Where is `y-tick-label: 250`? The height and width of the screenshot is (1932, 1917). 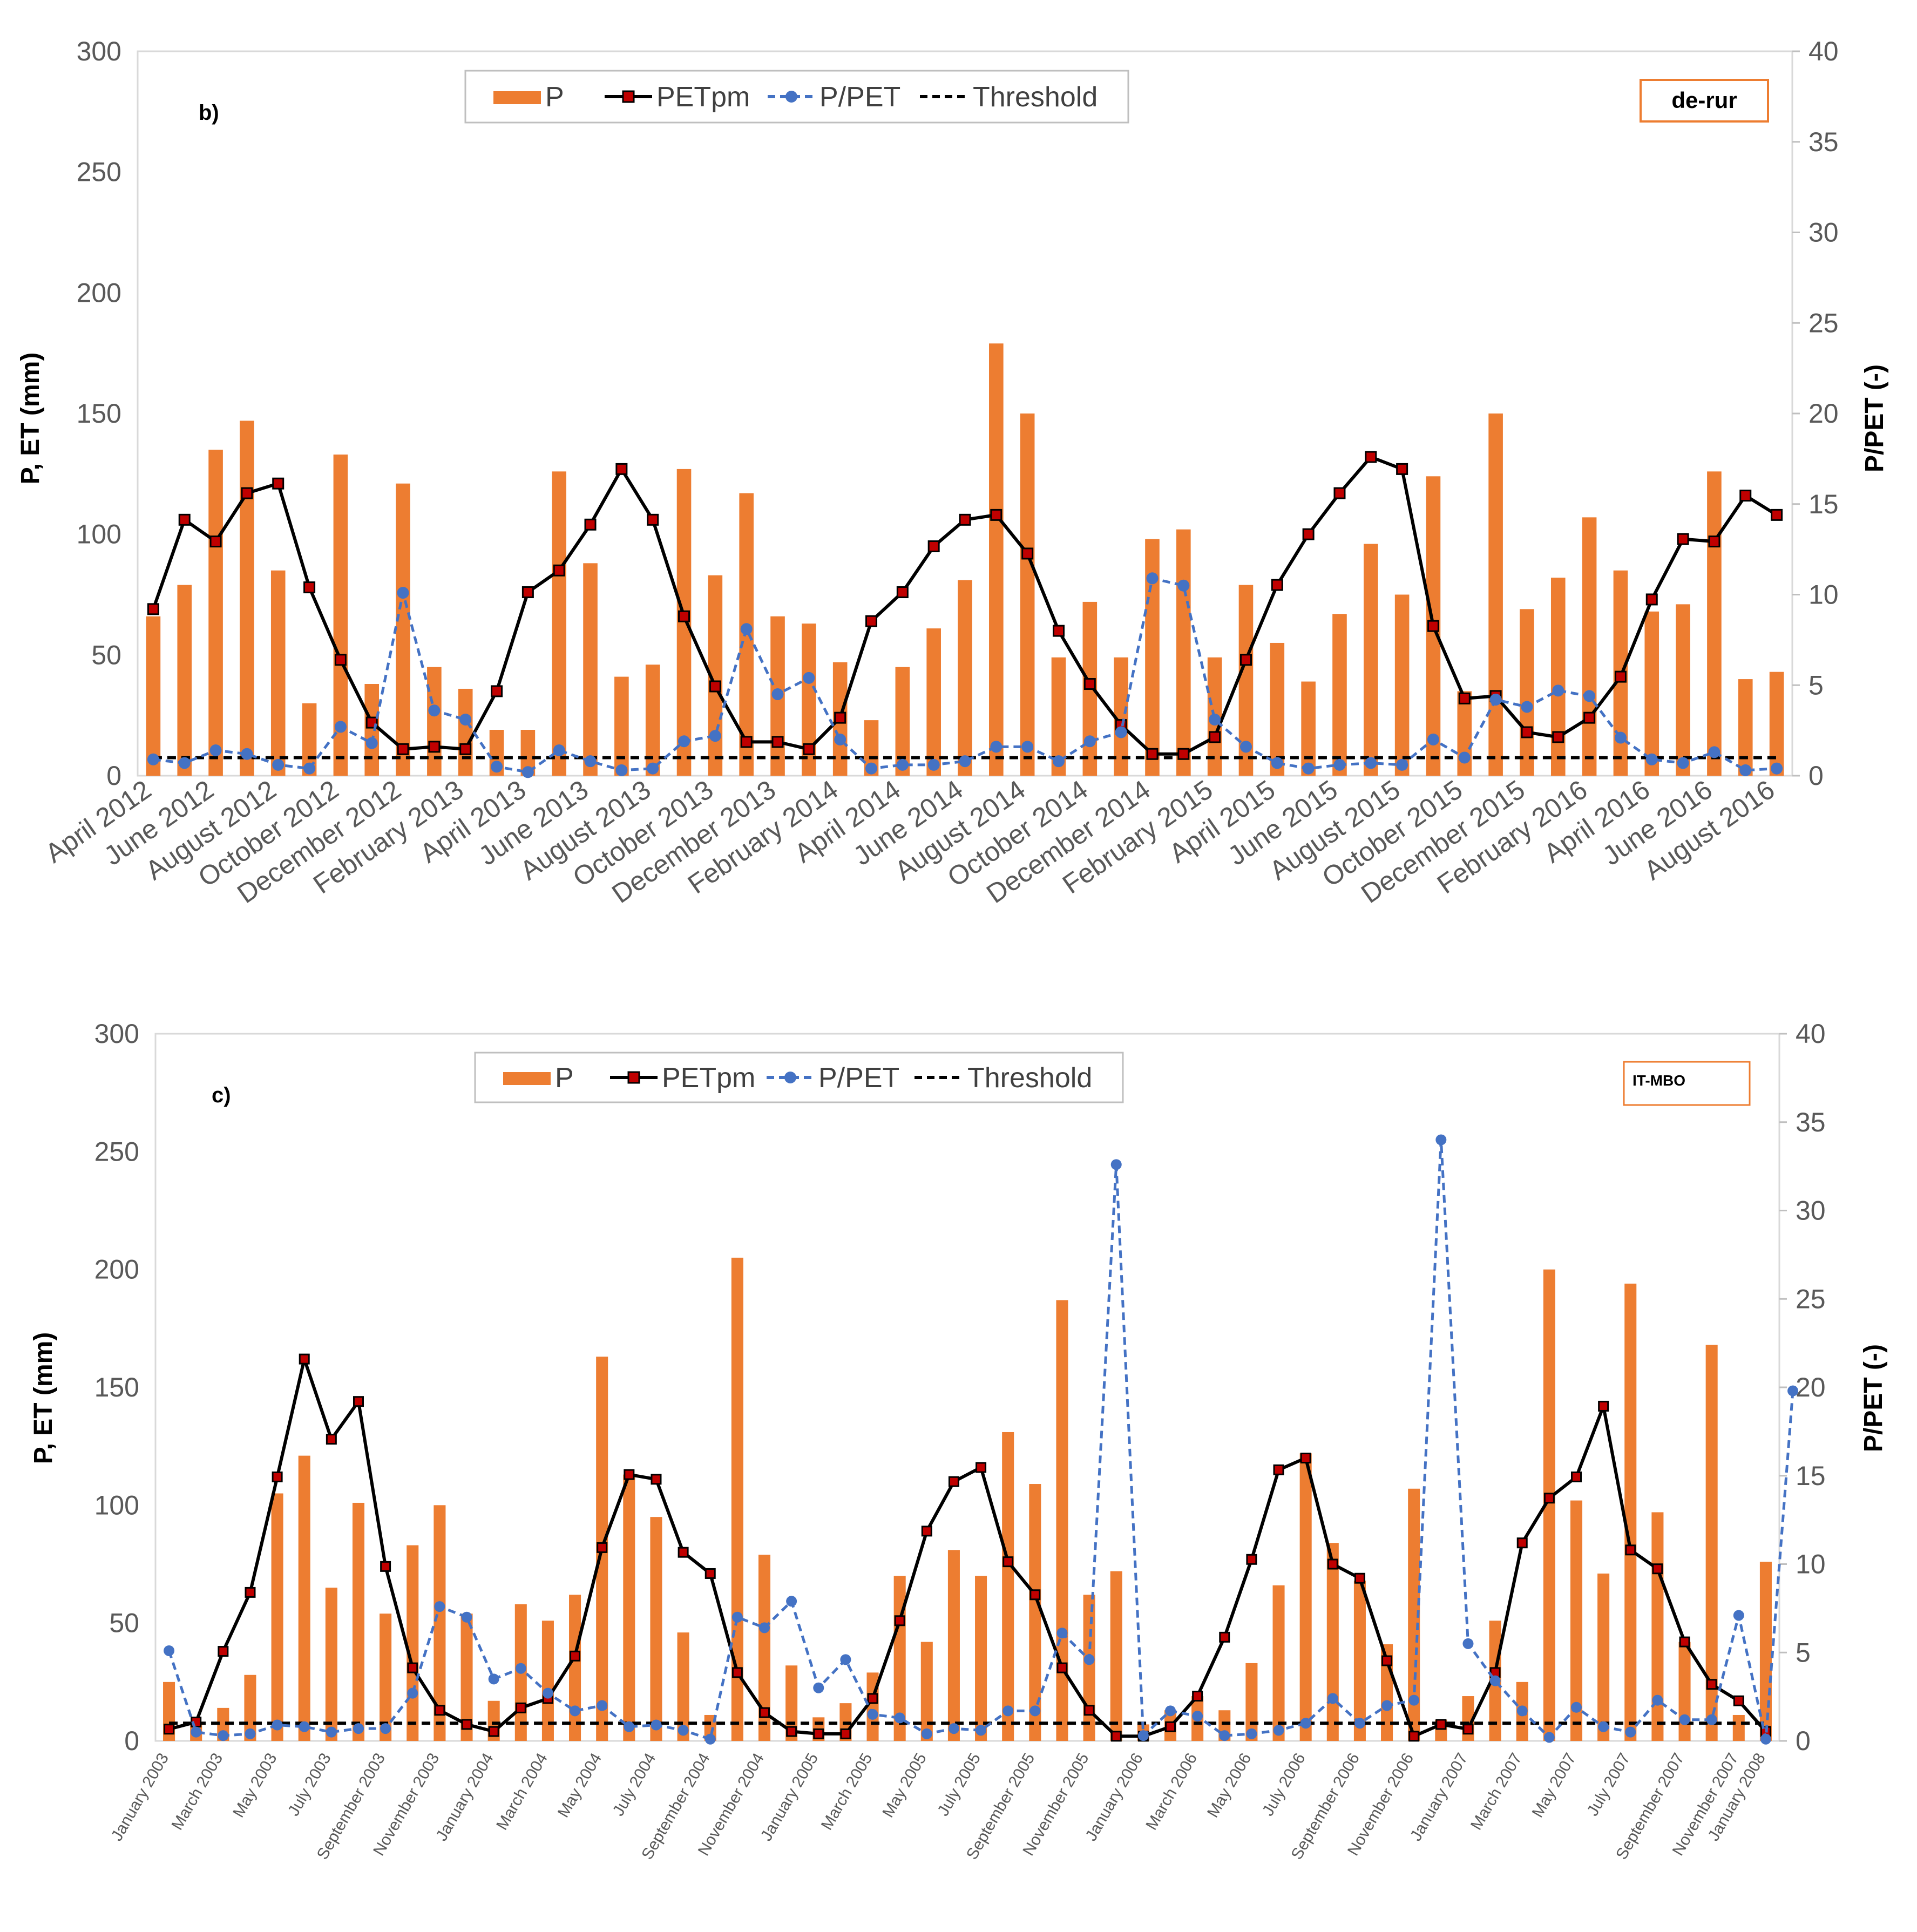 y-tick-label: 250 is located at coordinates (99, 172).